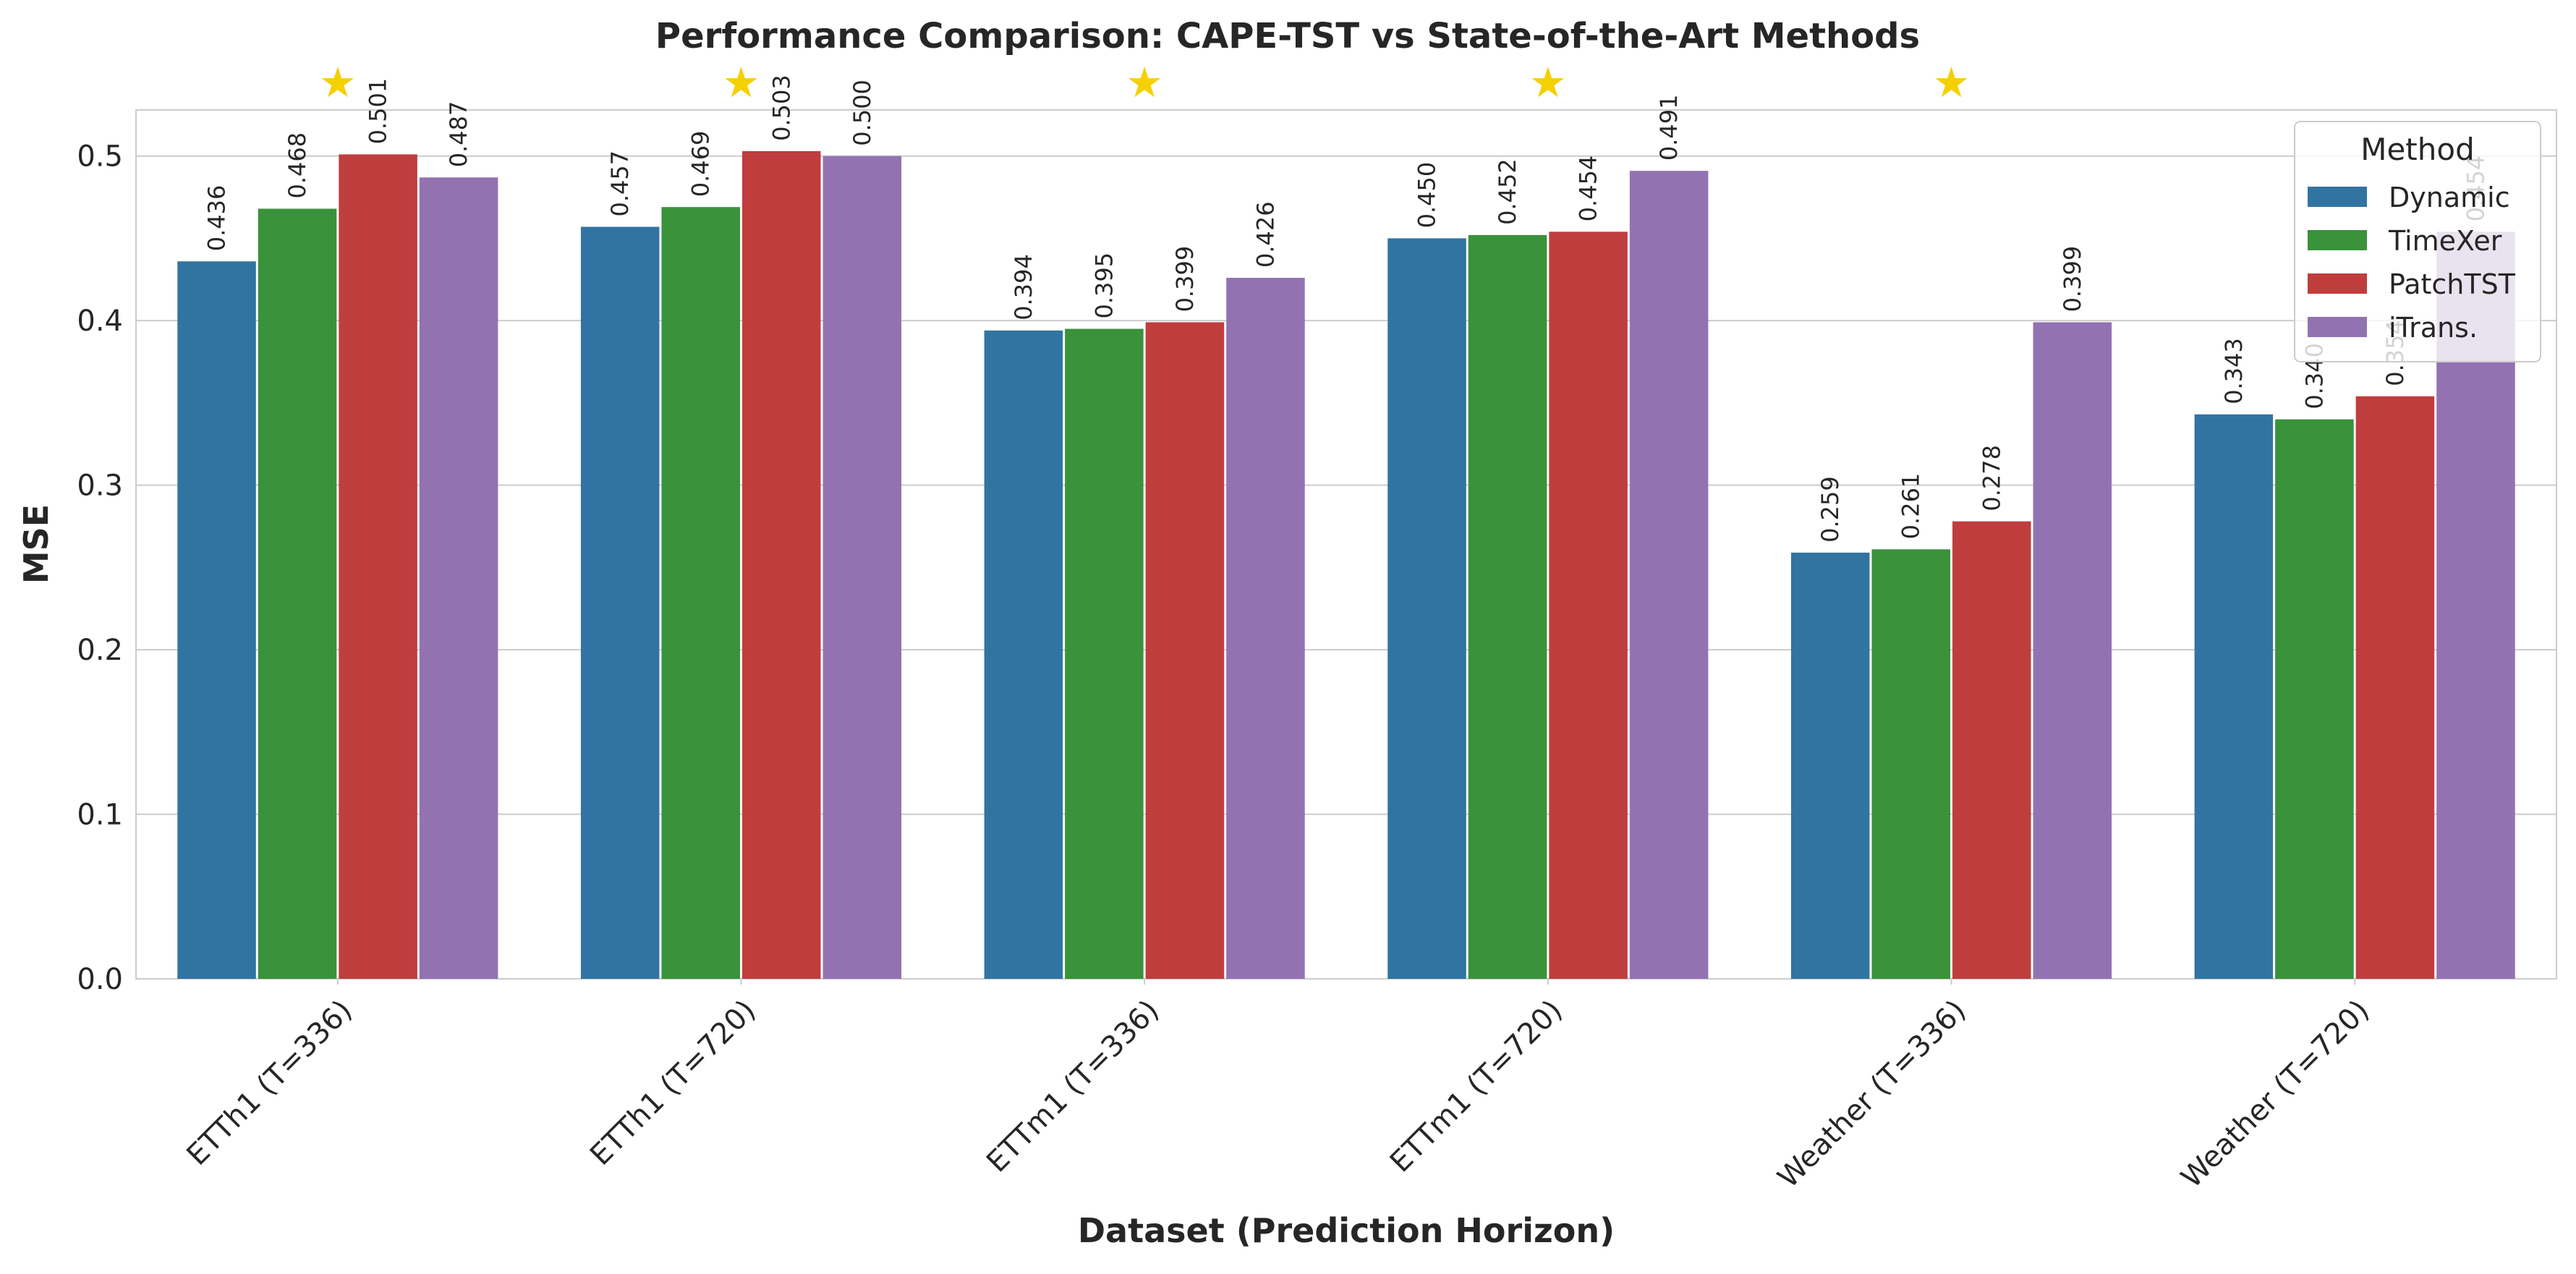 The width and height of the screenshot is (2576, 1274). What do you see at coordinates (1911, 507) in the screenshot?
I see `bar-value-label: 0.261` at bounding box center [1911, 507].